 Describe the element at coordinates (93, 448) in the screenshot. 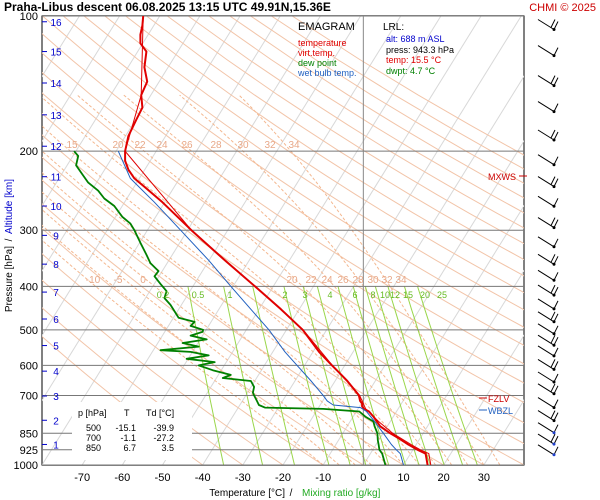

I see `level-table-cell: 850` at that location.